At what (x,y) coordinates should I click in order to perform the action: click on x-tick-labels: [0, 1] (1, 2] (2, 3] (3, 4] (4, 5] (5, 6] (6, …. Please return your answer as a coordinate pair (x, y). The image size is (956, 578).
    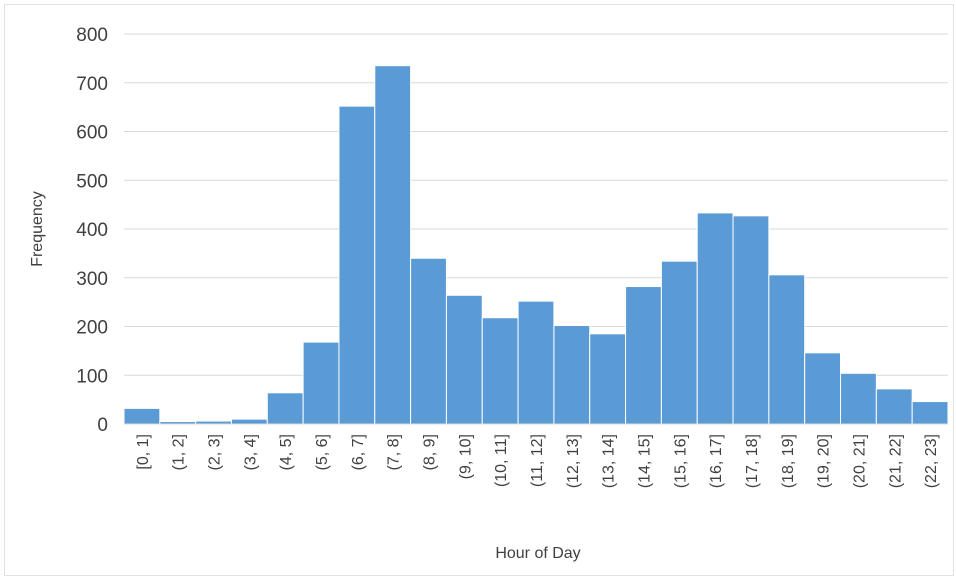
    Looking at the image, I should click on (537, 461).